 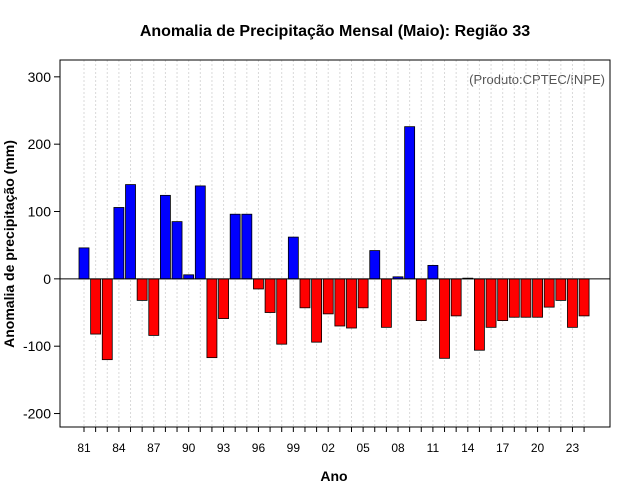 I want to click on bar-1986, so click(x=142, y=289).